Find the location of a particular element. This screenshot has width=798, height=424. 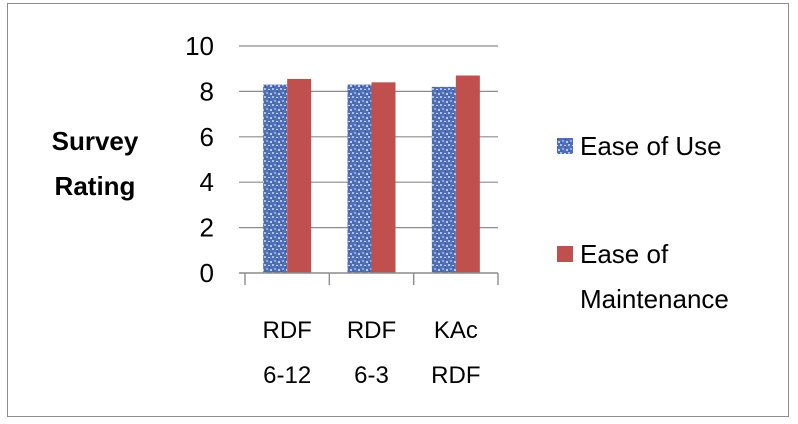

y-tick-label: 2 is located at coordinates (207, 228).